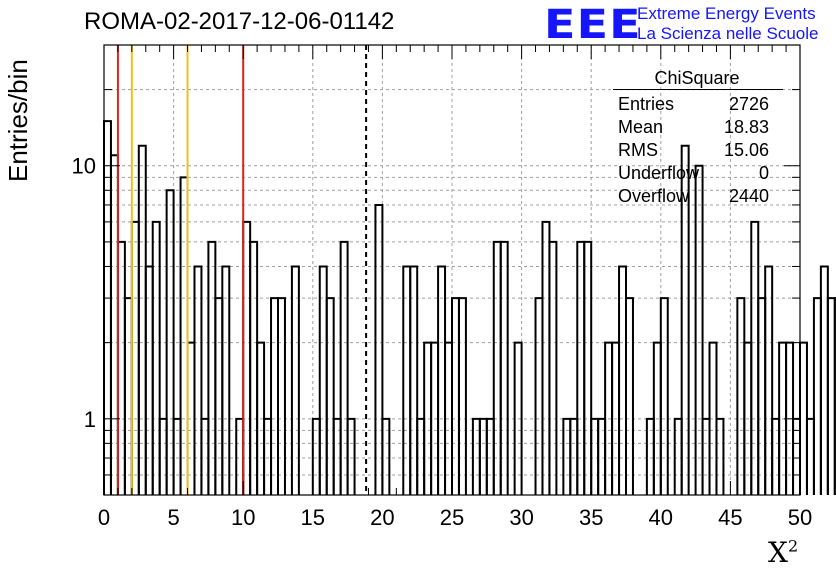 This screenshot has height=572, width=836. What do you see at coordinates (726, 13) in the screenshot?
I see `logo-caption-line1: Extreme Energy Events` at bounding box center [726, 13].